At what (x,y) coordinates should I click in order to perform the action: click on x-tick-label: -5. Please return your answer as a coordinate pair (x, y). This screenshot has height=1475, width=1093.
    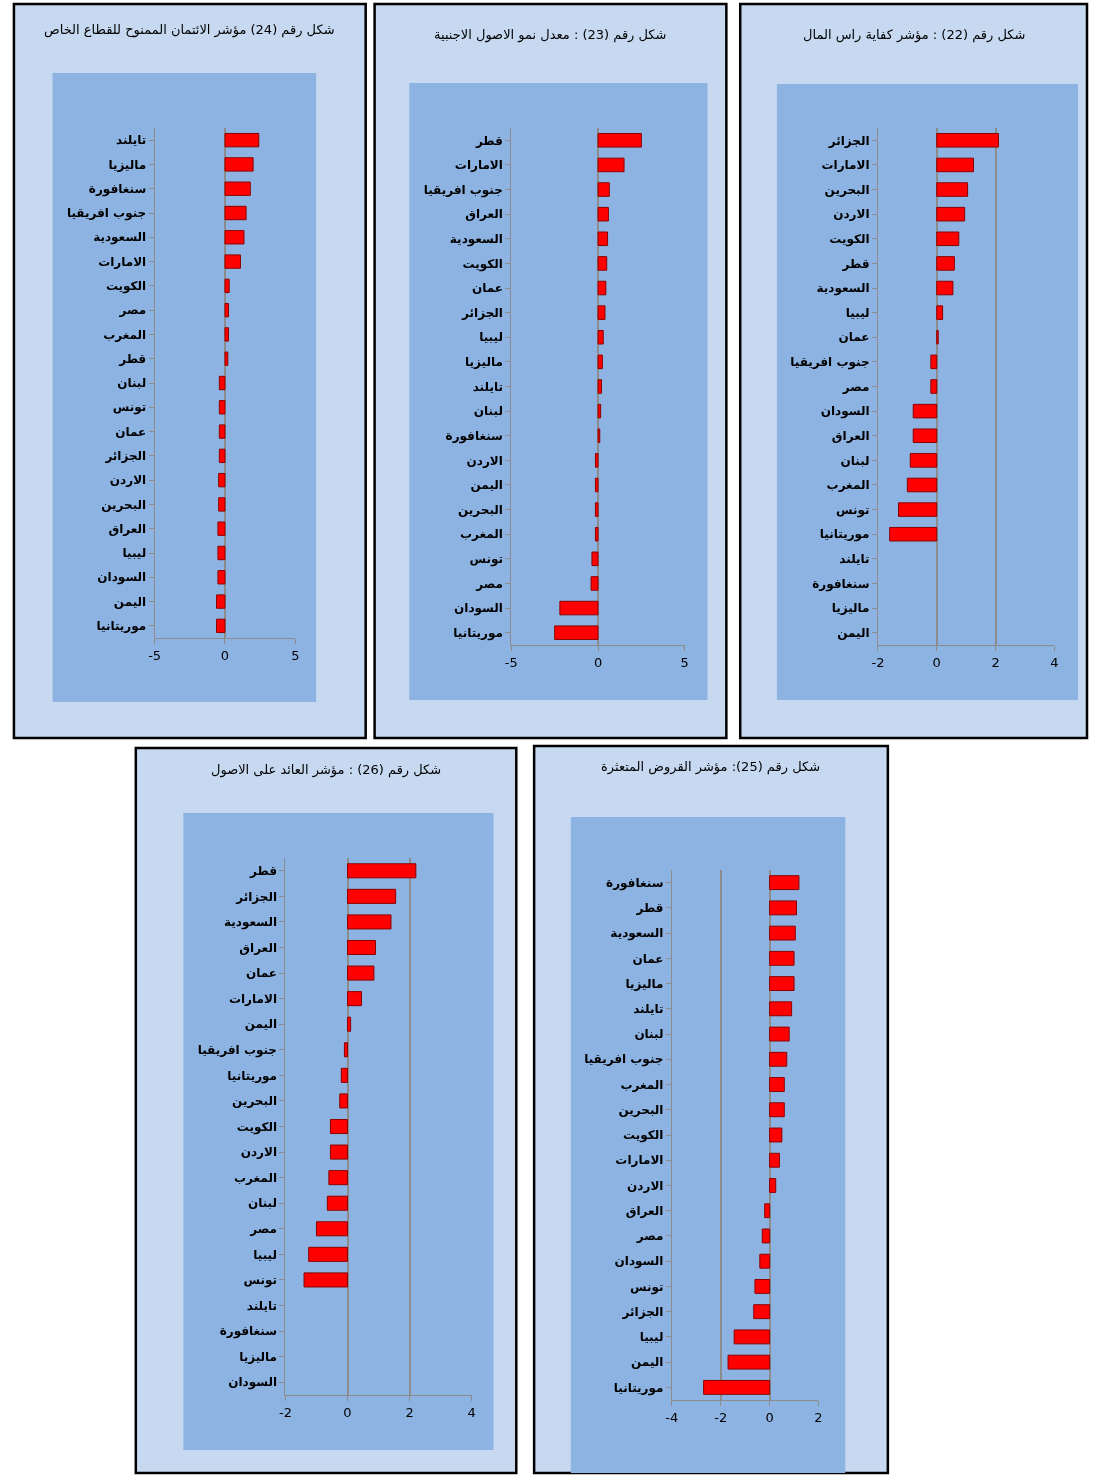
    Looking at the image, I should click on (511, 662).